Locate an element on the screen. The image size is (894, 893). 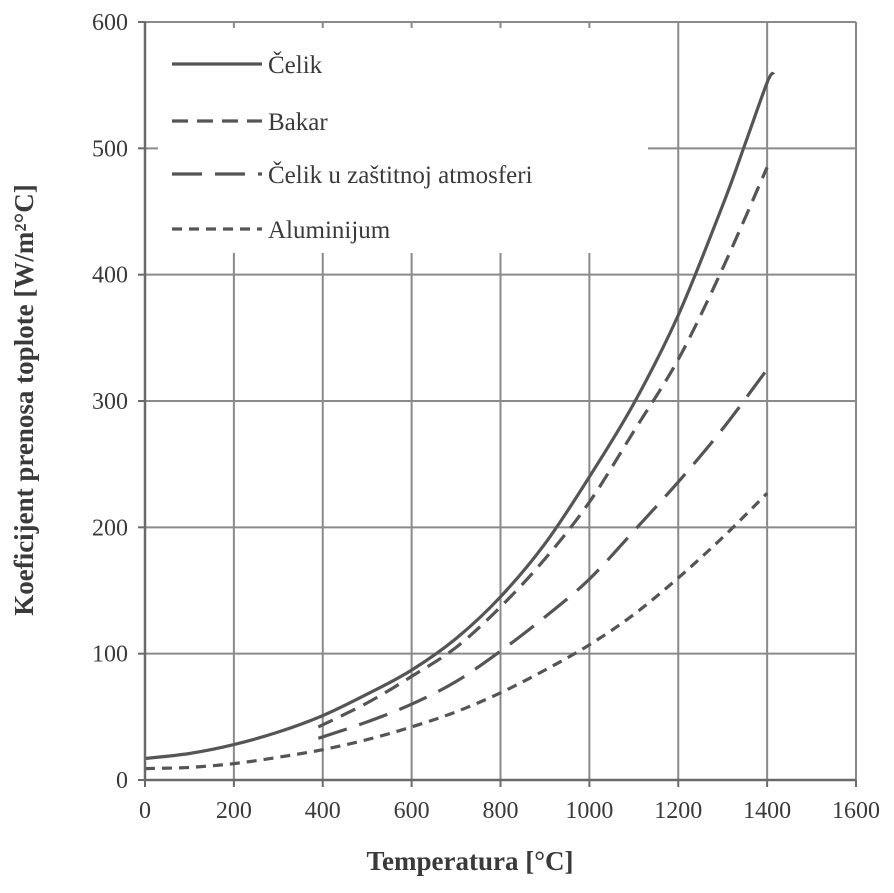
legend-label-4: Aluminijum is located at coordinates (329, 230).